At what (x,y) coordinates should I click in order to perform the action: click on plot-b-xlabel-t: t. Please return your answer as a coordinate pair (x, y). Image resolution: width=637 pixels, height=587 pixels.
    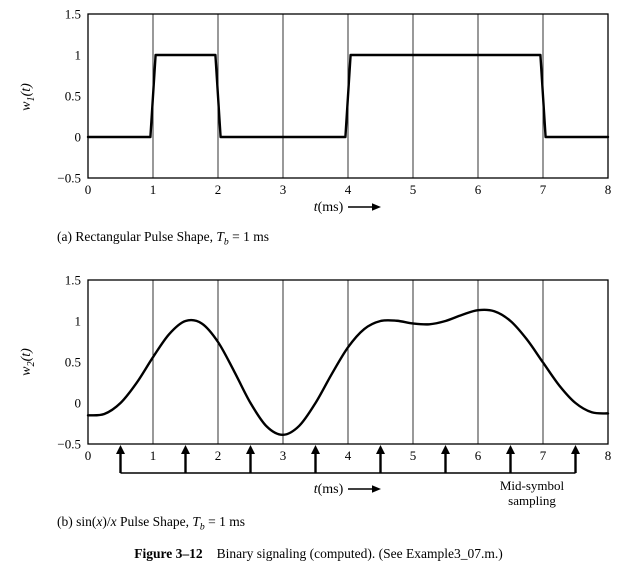
    Looking at the image, I should click on (315, 489).